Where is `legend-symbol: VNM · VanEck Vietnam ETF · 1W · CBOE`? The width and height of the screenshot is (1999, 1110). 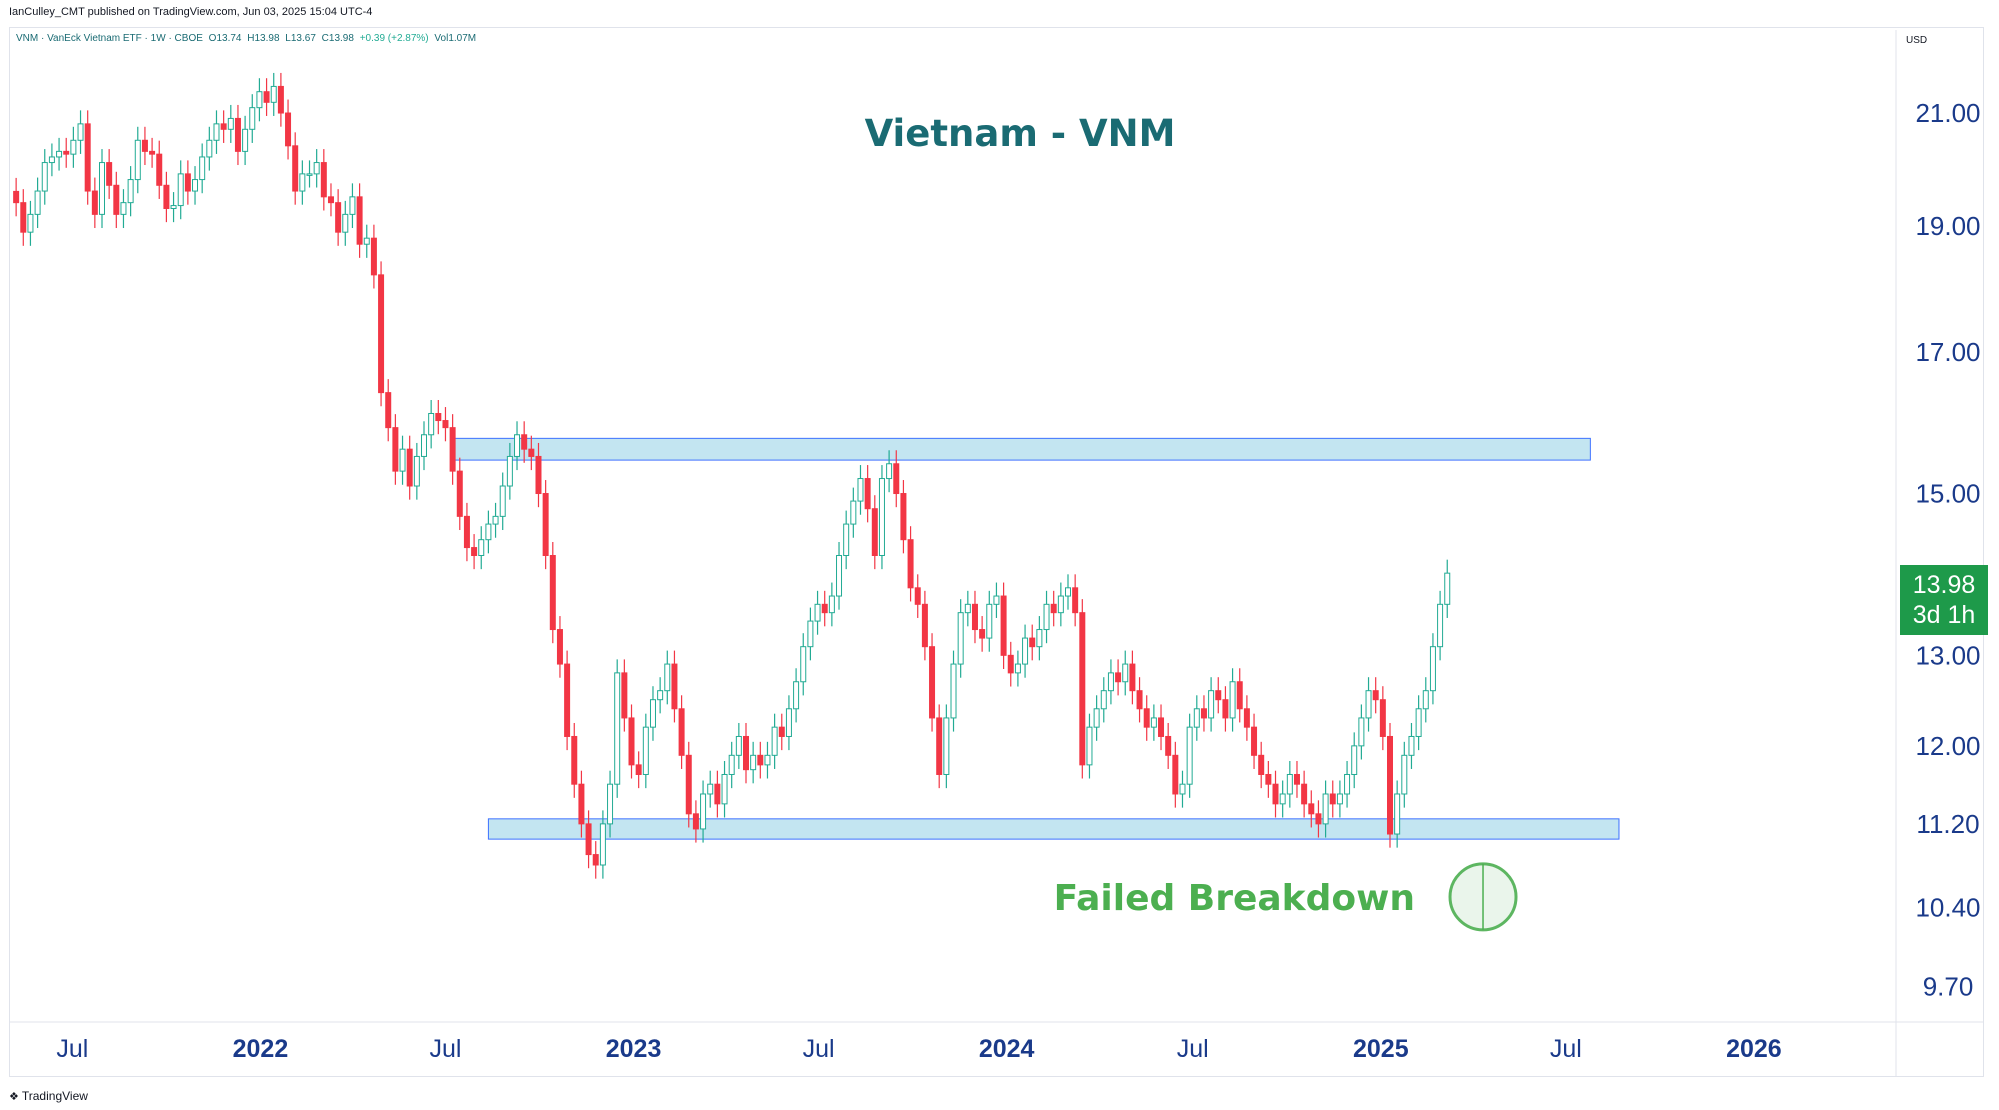
legend-symbol: VNM · VanEck Vietnam ETF · 1W · CBOE is located at coordinates (109, 38).